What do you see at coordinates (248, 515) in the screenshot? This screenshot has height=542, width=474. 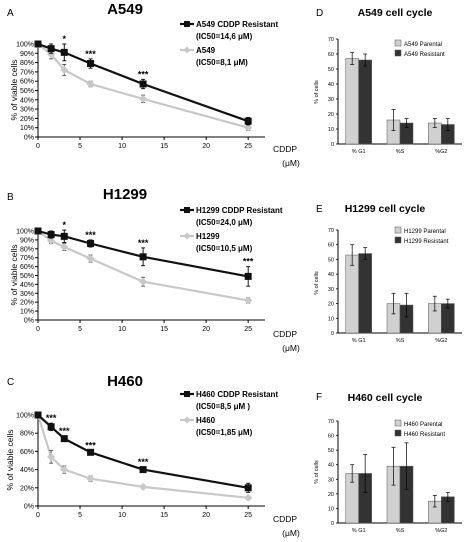 I see `x-tick-label: 25` at bounding box center [248, 515].